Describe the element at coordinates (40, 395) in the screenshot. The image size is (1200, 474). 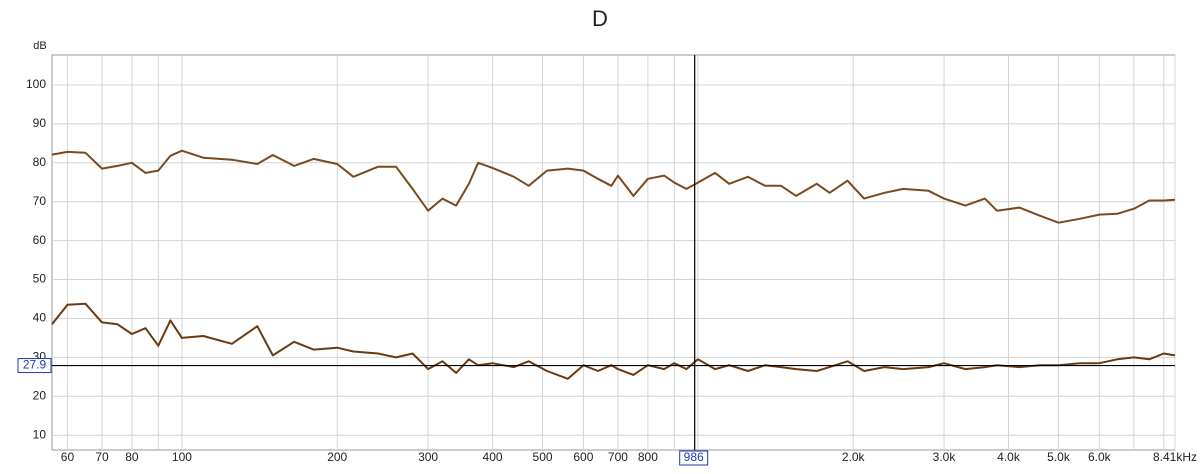
I see `y-tick-label: 20` at that location.